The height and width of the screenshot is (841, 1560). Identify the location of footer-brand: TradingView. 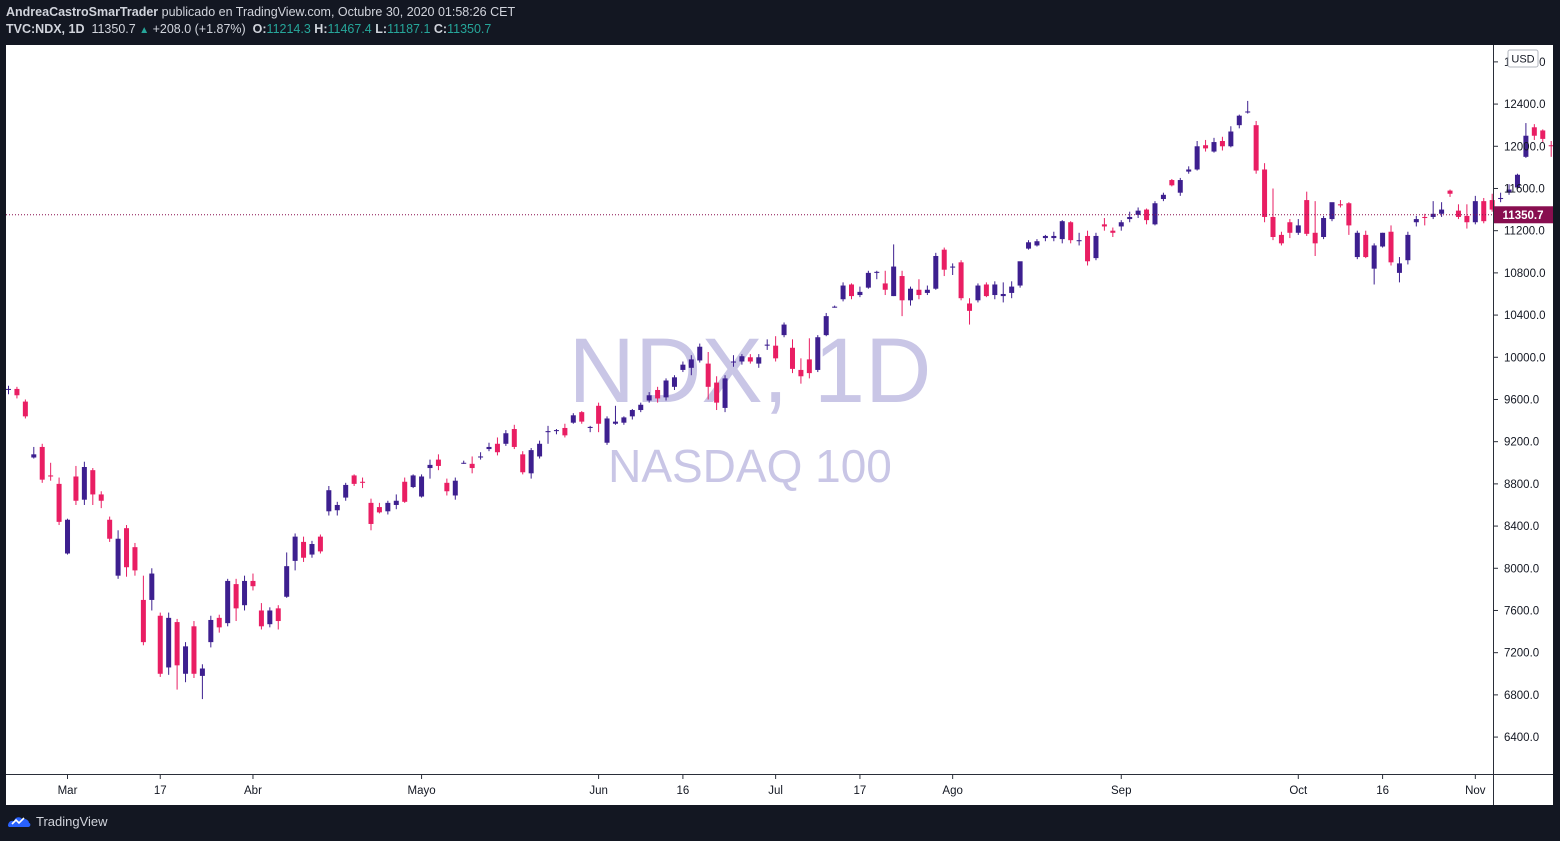
(57, 821).